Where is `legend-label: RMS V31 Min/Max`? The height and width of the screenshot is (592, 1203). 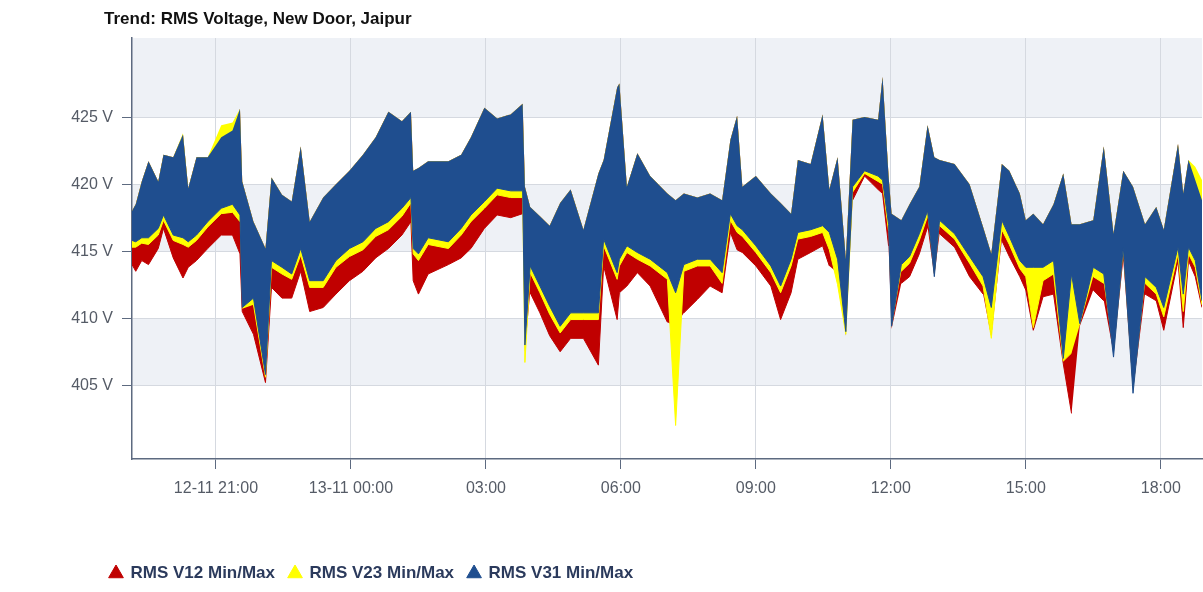 legend-label: RMS V31 Min/Max is located at coordinates (561, 573).